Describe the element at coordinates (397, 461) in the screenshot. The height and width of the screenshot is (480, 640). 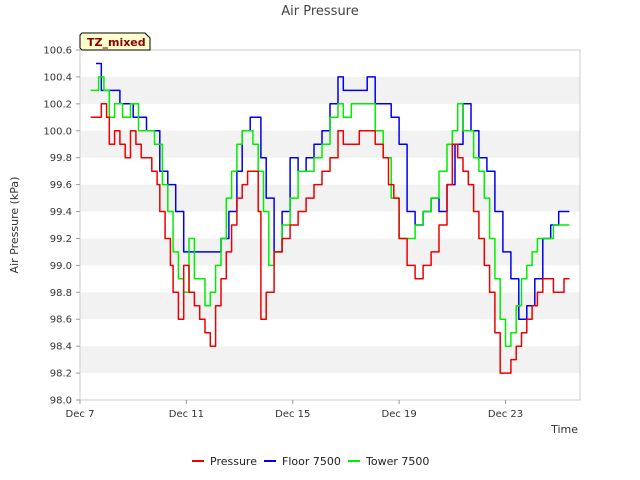
I see `legend-label: Tower 7500` at that location.